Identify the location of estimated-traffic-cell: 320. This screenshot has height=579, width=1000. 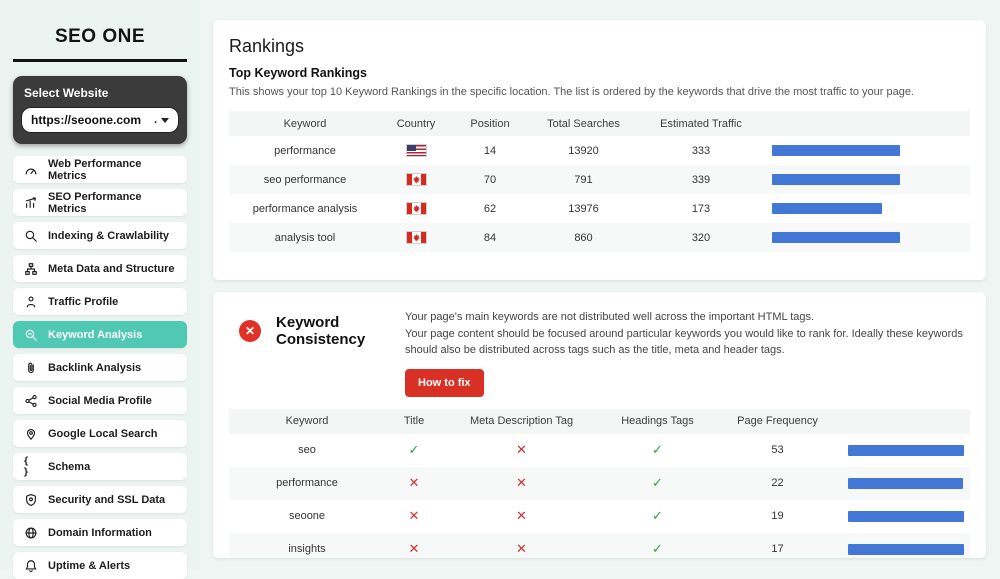
(701, 237).